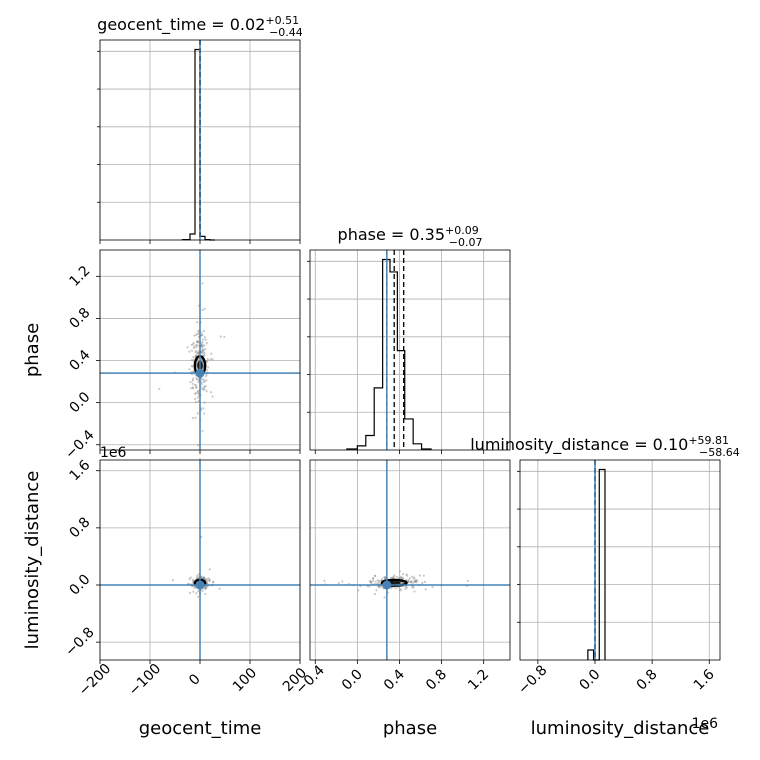 This screenshot has height=760, width=760. I want to click on x-axis-label-geocent-time: geocent_time, so click(200, 728).